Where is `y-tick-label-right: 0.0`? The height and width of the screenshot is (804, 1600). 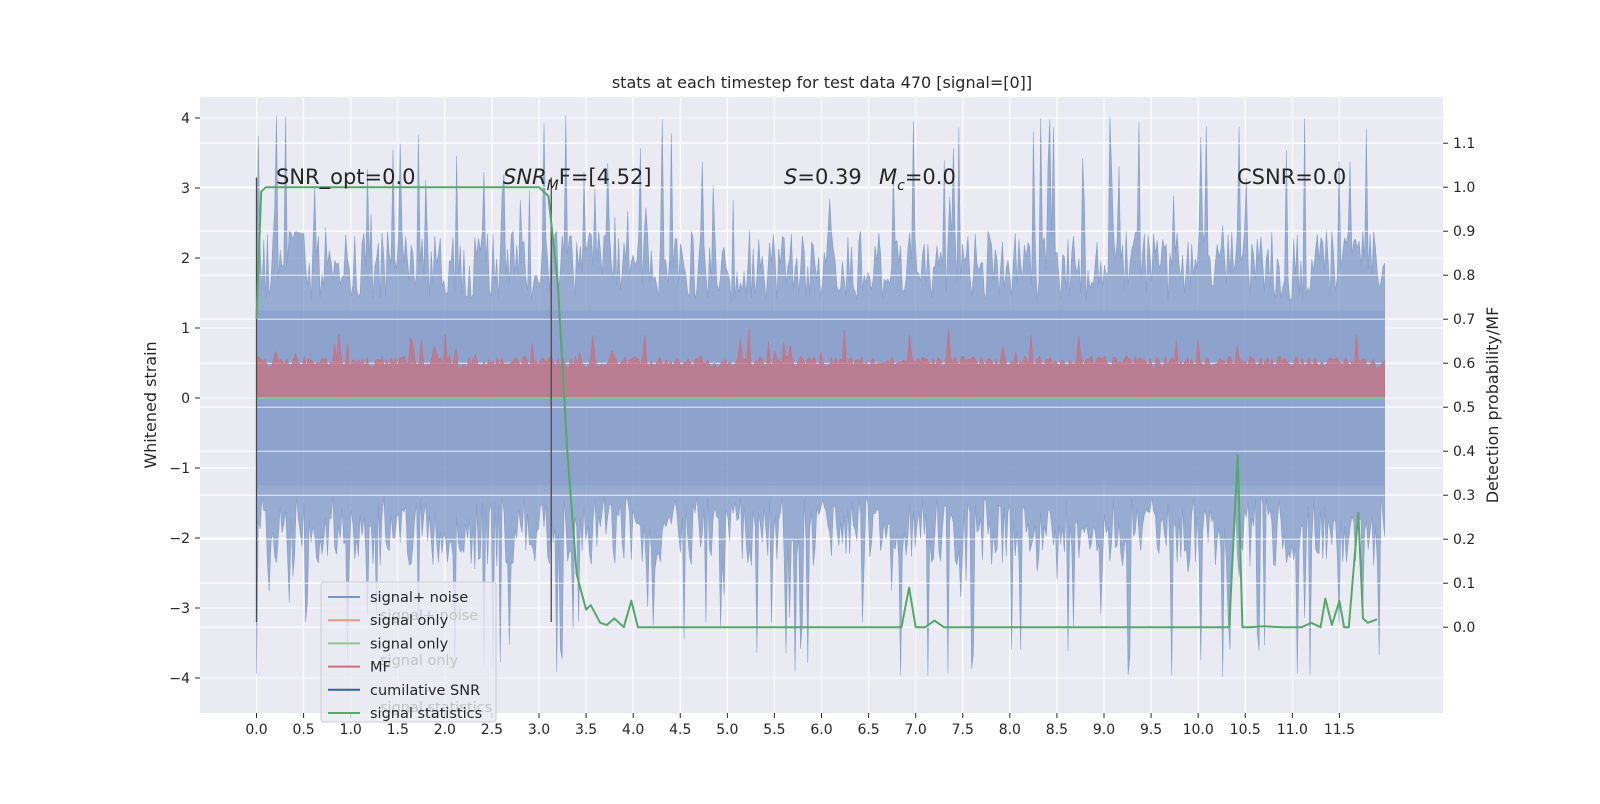
y-tick-label-right: 0.0 is located at coordinates (1464, 628).